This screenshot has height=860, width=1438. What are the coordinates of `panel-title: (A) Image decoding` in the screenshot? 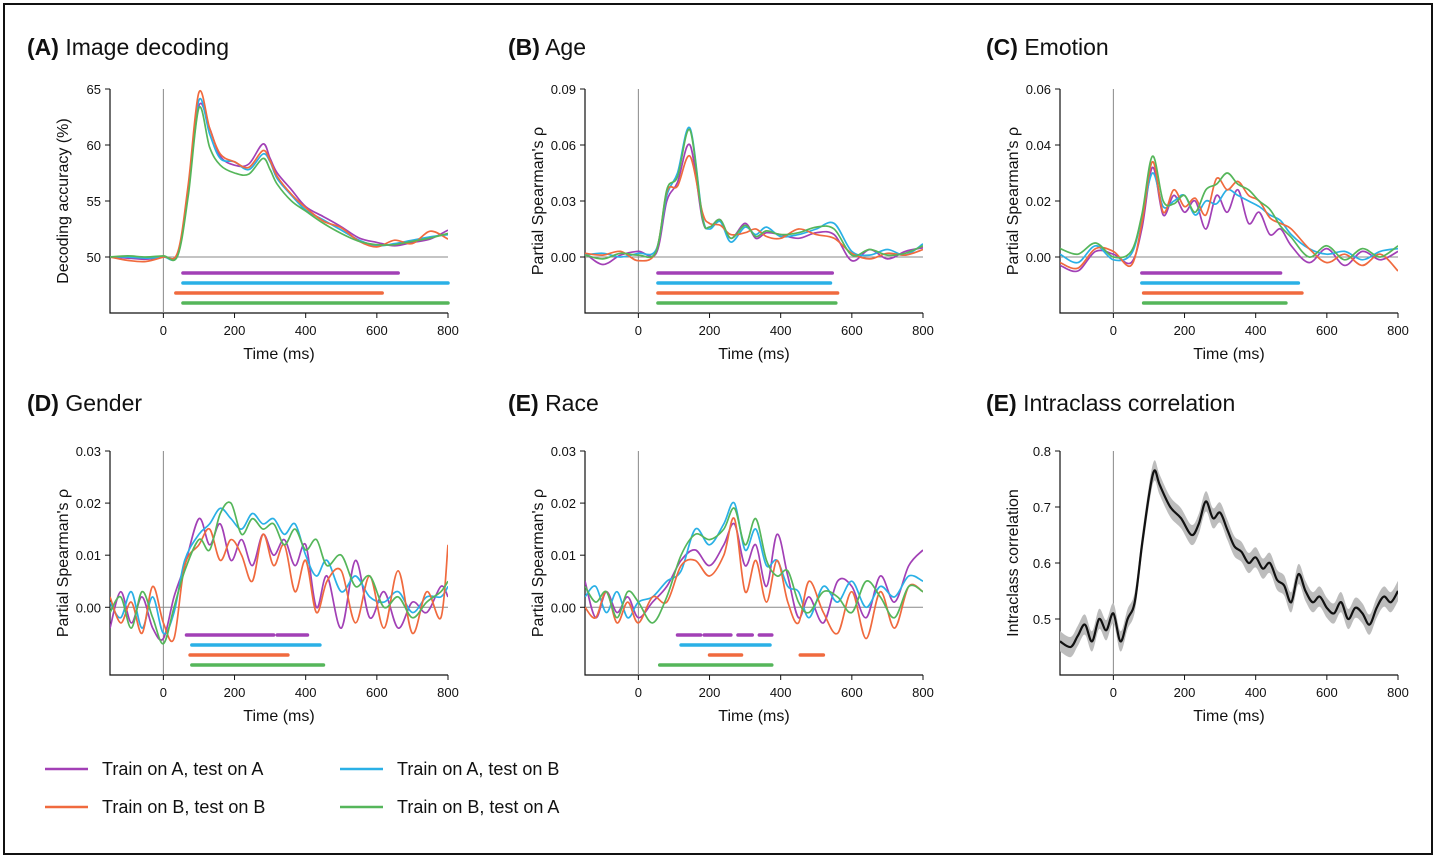 It's located at (128, 47).